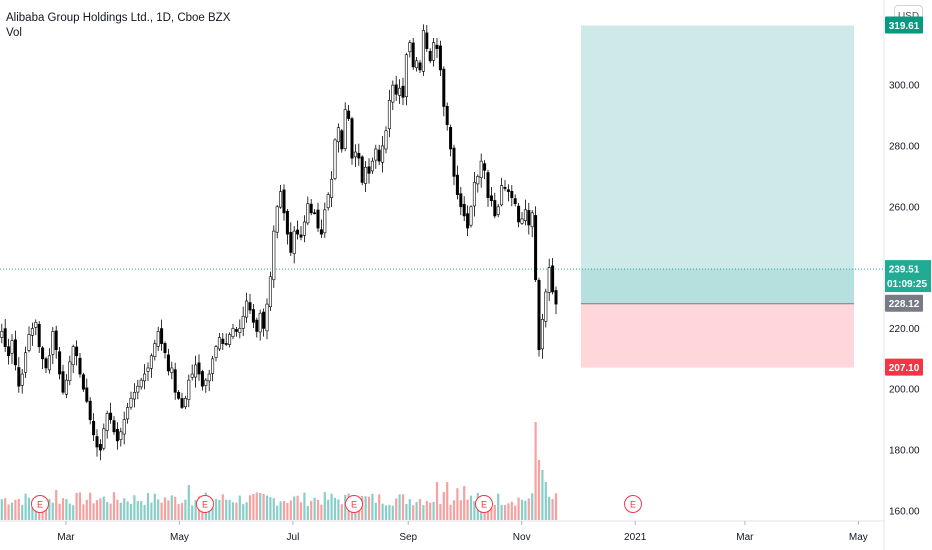 Image resolution: width=932 pixels, height=550 pixels. I want to click on earnings-marker-label: E, so click(354, 505).